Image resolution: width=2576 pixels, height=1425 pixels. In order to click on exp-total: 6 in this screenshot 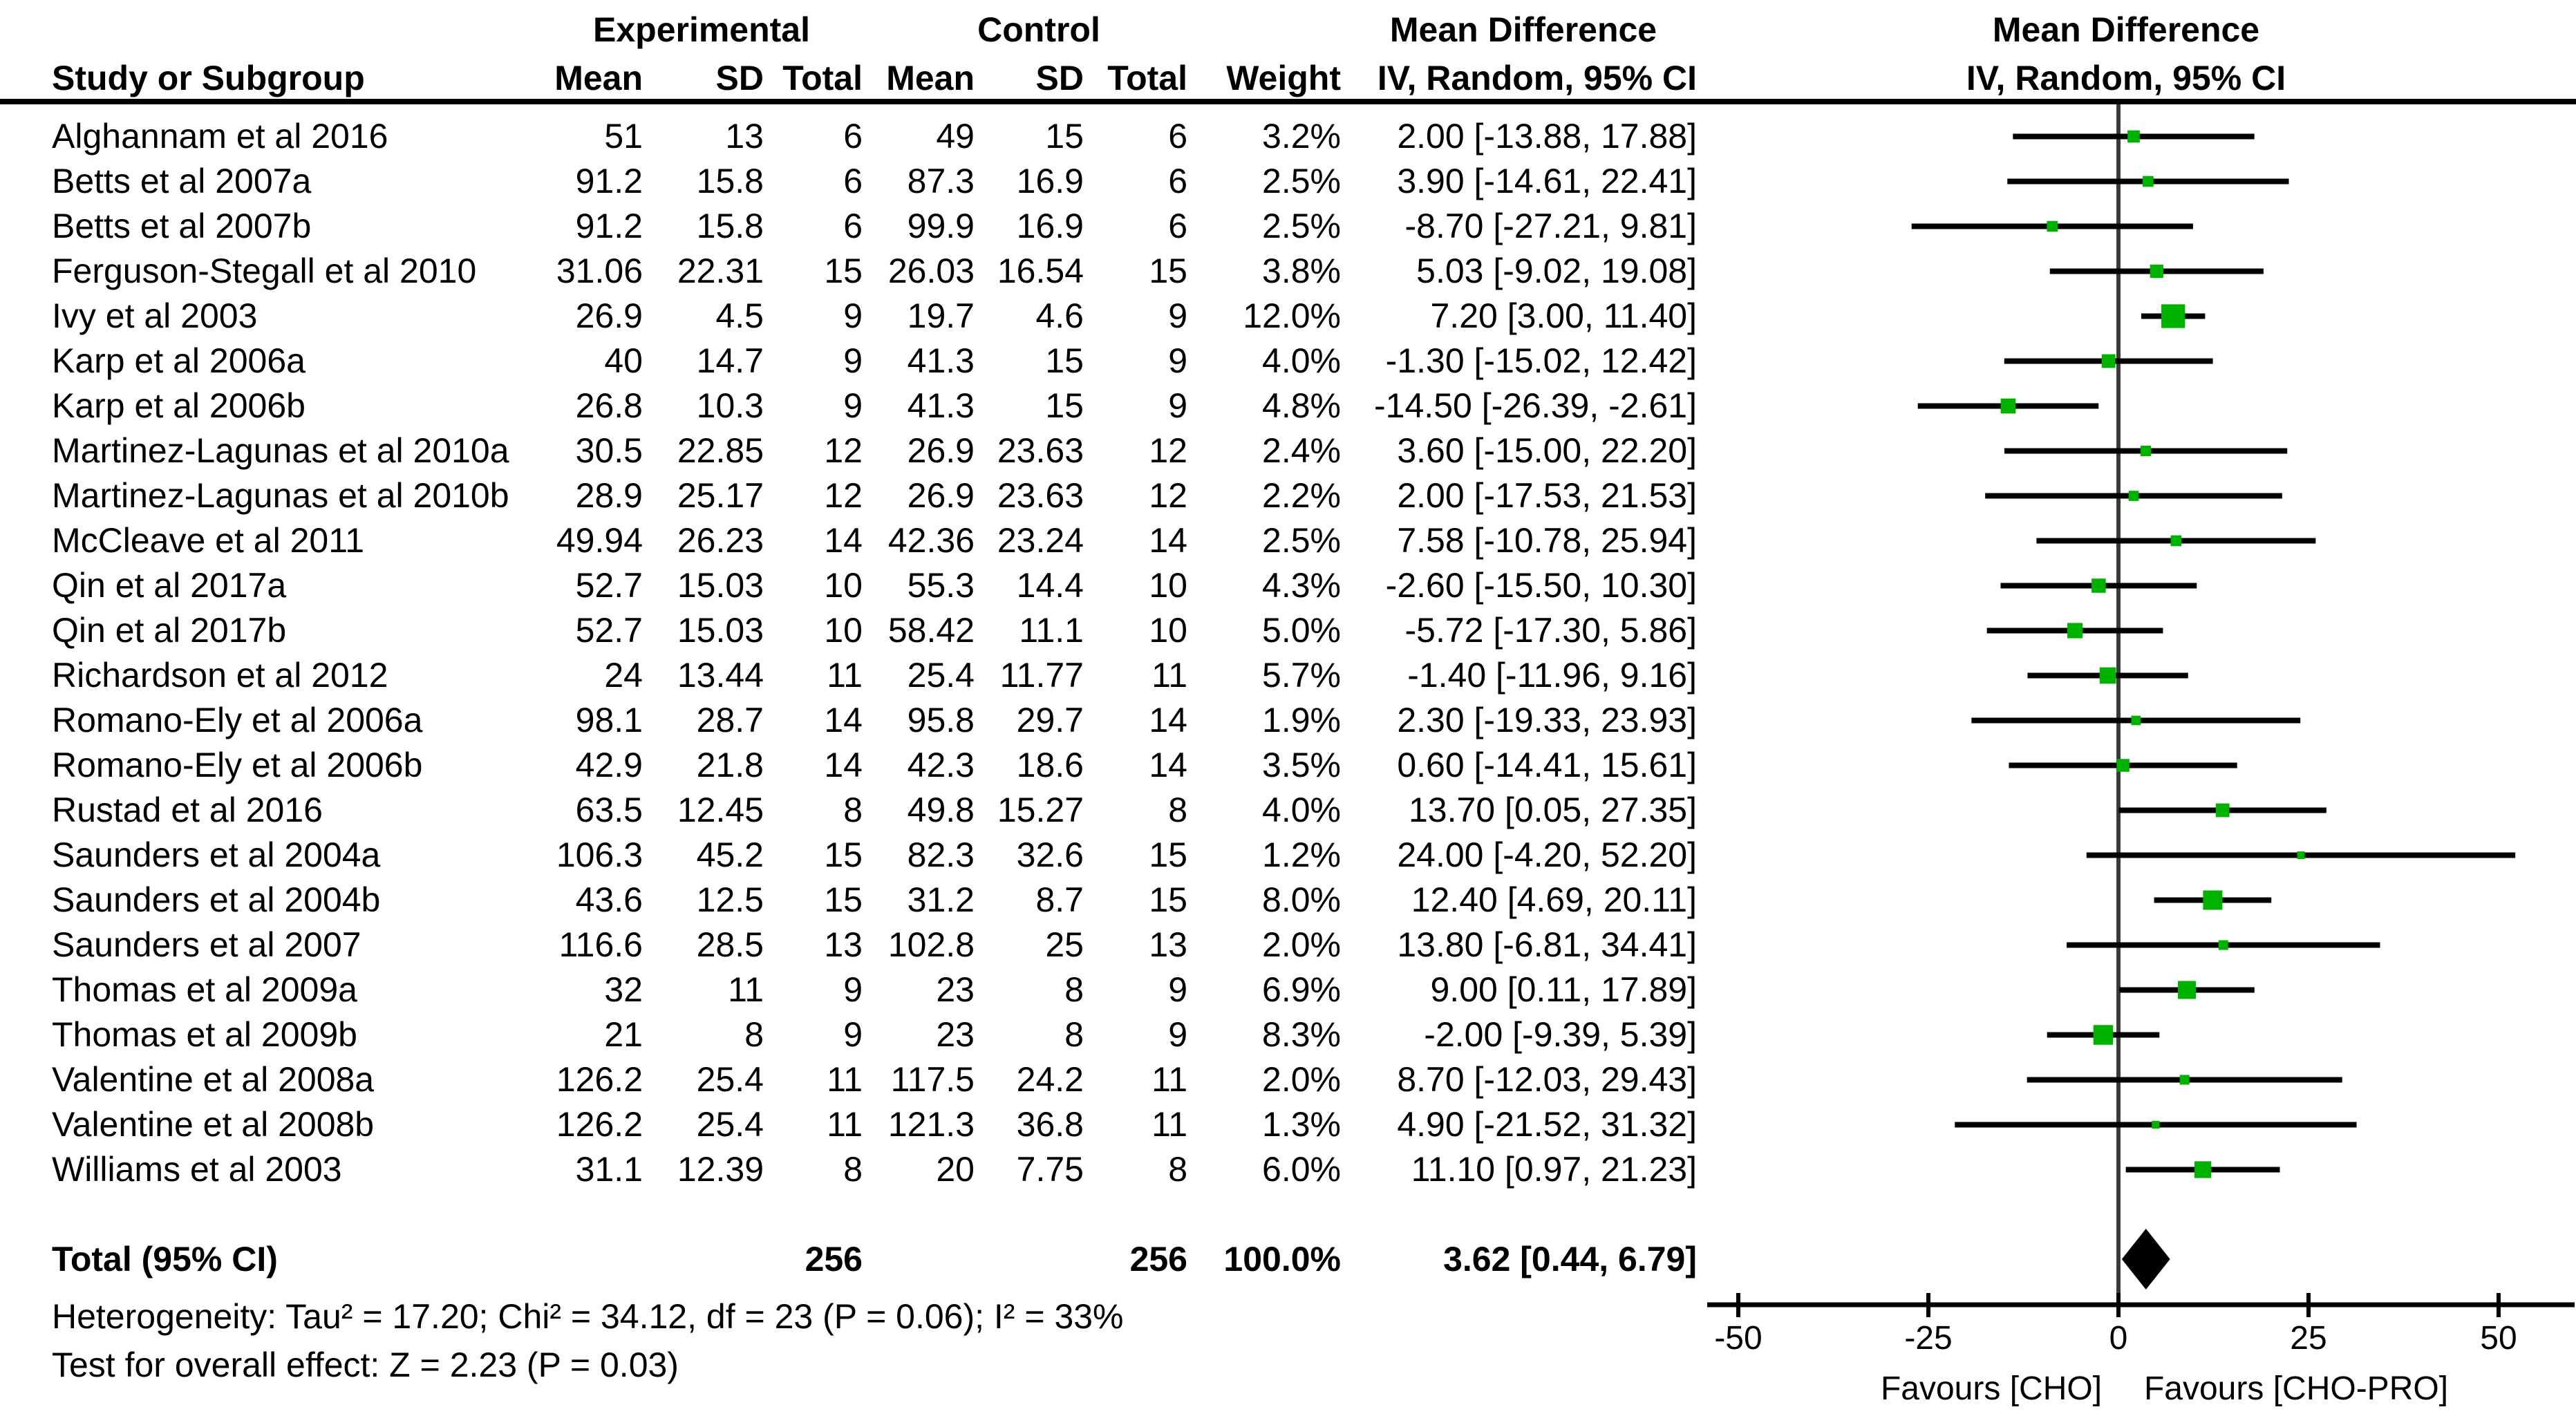, I will do `click(853, 181)`.